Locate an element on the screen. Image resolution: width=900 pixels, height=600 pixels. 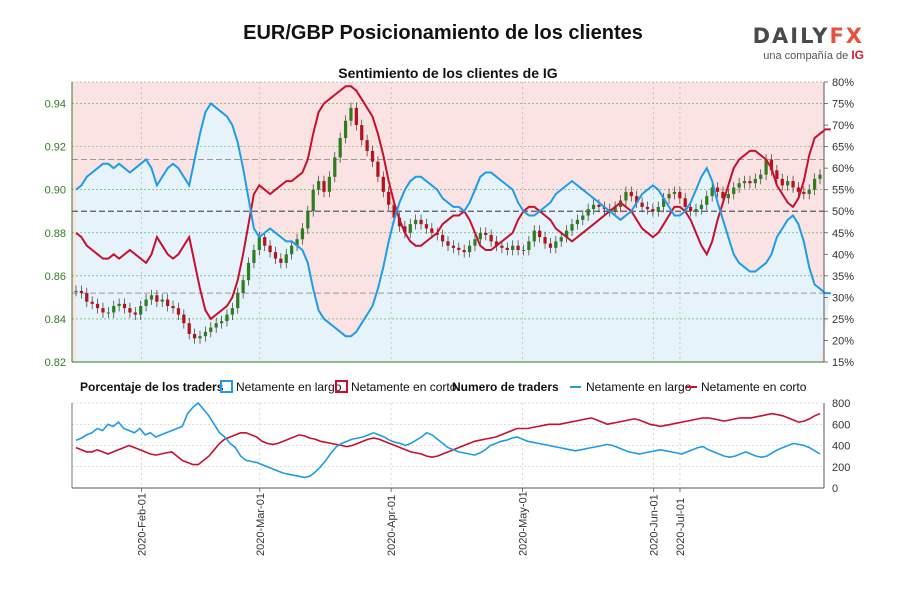
logo-tagline: una compañía de IG is located at coordinates (813, 55).